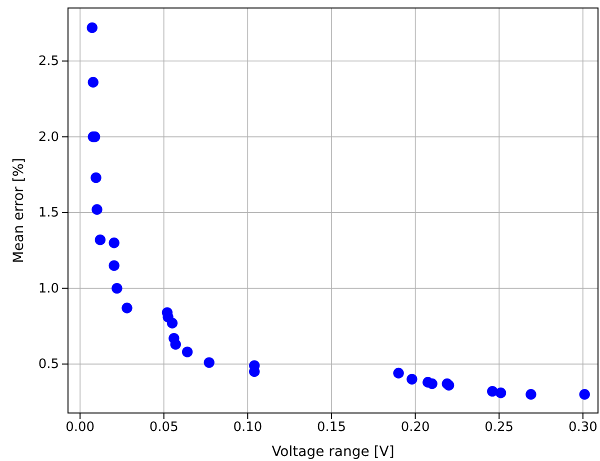 The height and width of the screenshot is (461, 600). What do you see at coordinates (48, 288) in the screenshot?
I see `y-tick-label: 1.0` at bounding box center [48, 288].